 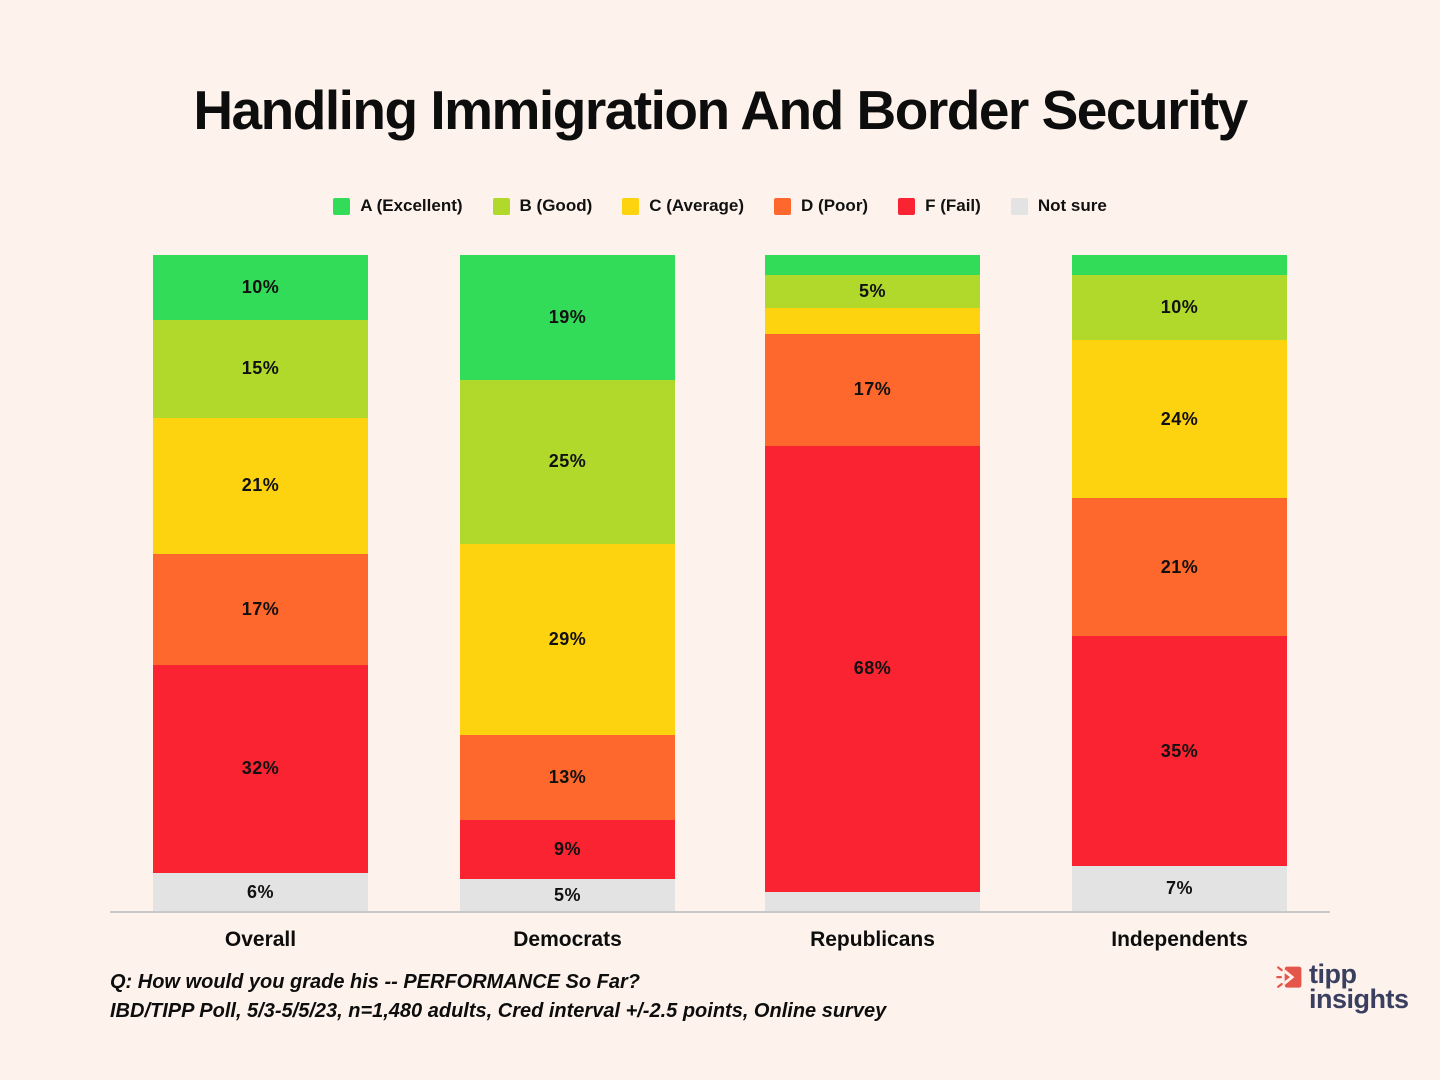 I want to click on segment-democrats-b-good: 25%, so click(x=567, y=462).